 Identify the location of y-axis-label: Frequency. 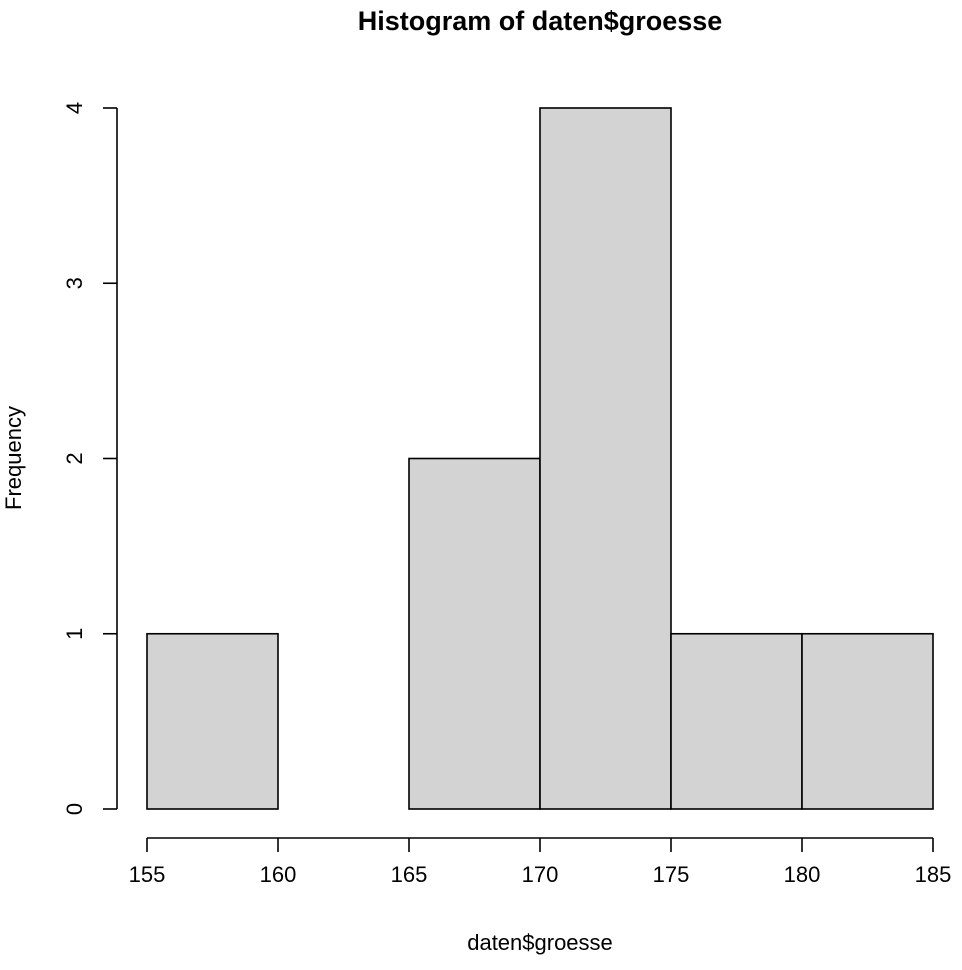
(13, 458).